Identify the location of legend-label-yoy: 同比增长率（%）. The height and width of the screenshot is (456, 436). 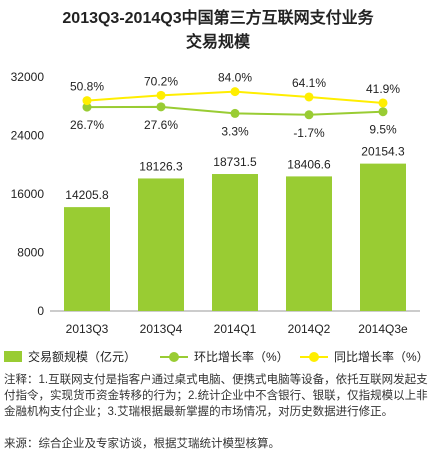
(381, 357).